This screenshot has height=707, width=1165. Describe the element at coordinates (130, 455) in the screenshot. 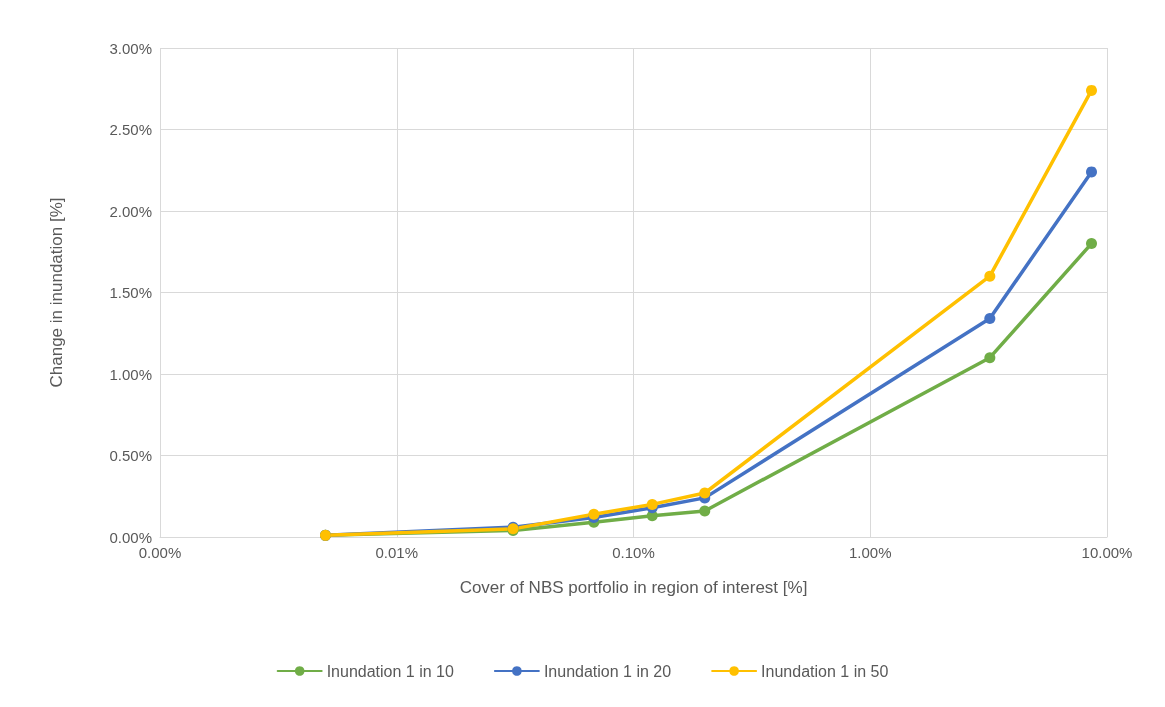

I see `y-tick-label: 0.50%` at that location.